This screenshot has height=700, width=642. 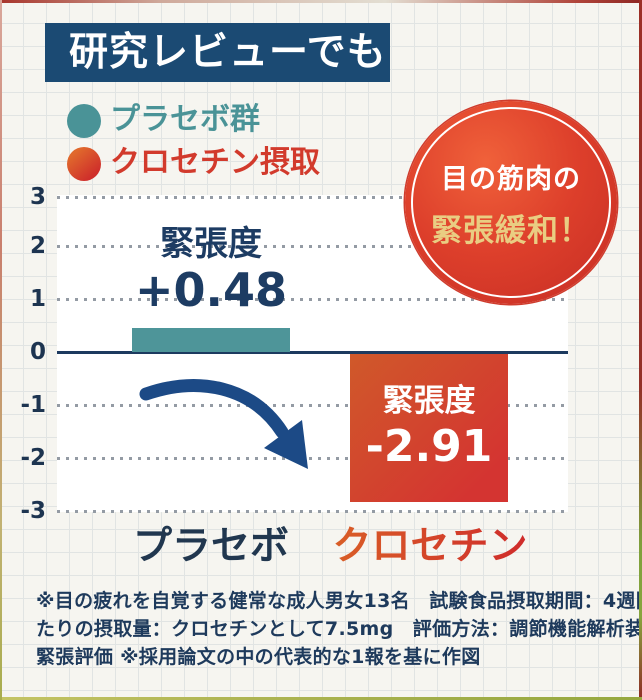 I want to click on gridline-neg2, so click(x=312, y=458).